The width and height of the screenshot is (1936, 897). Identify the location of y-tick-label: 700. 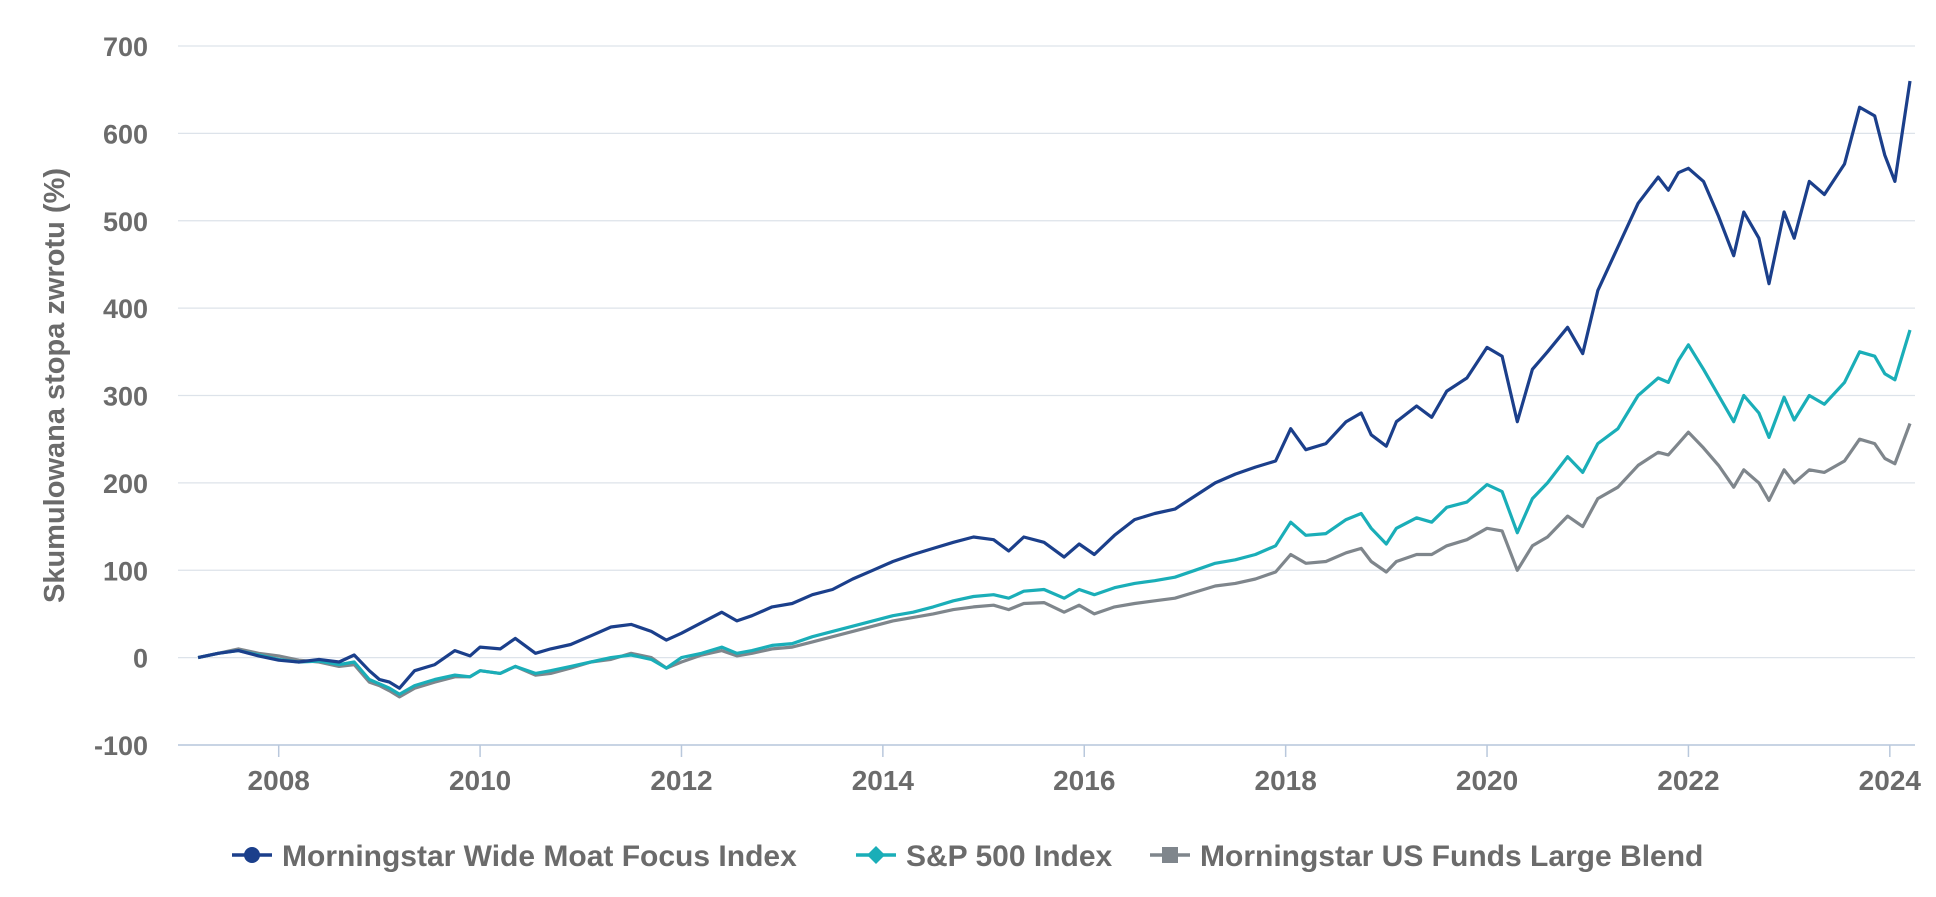
(125, 47).